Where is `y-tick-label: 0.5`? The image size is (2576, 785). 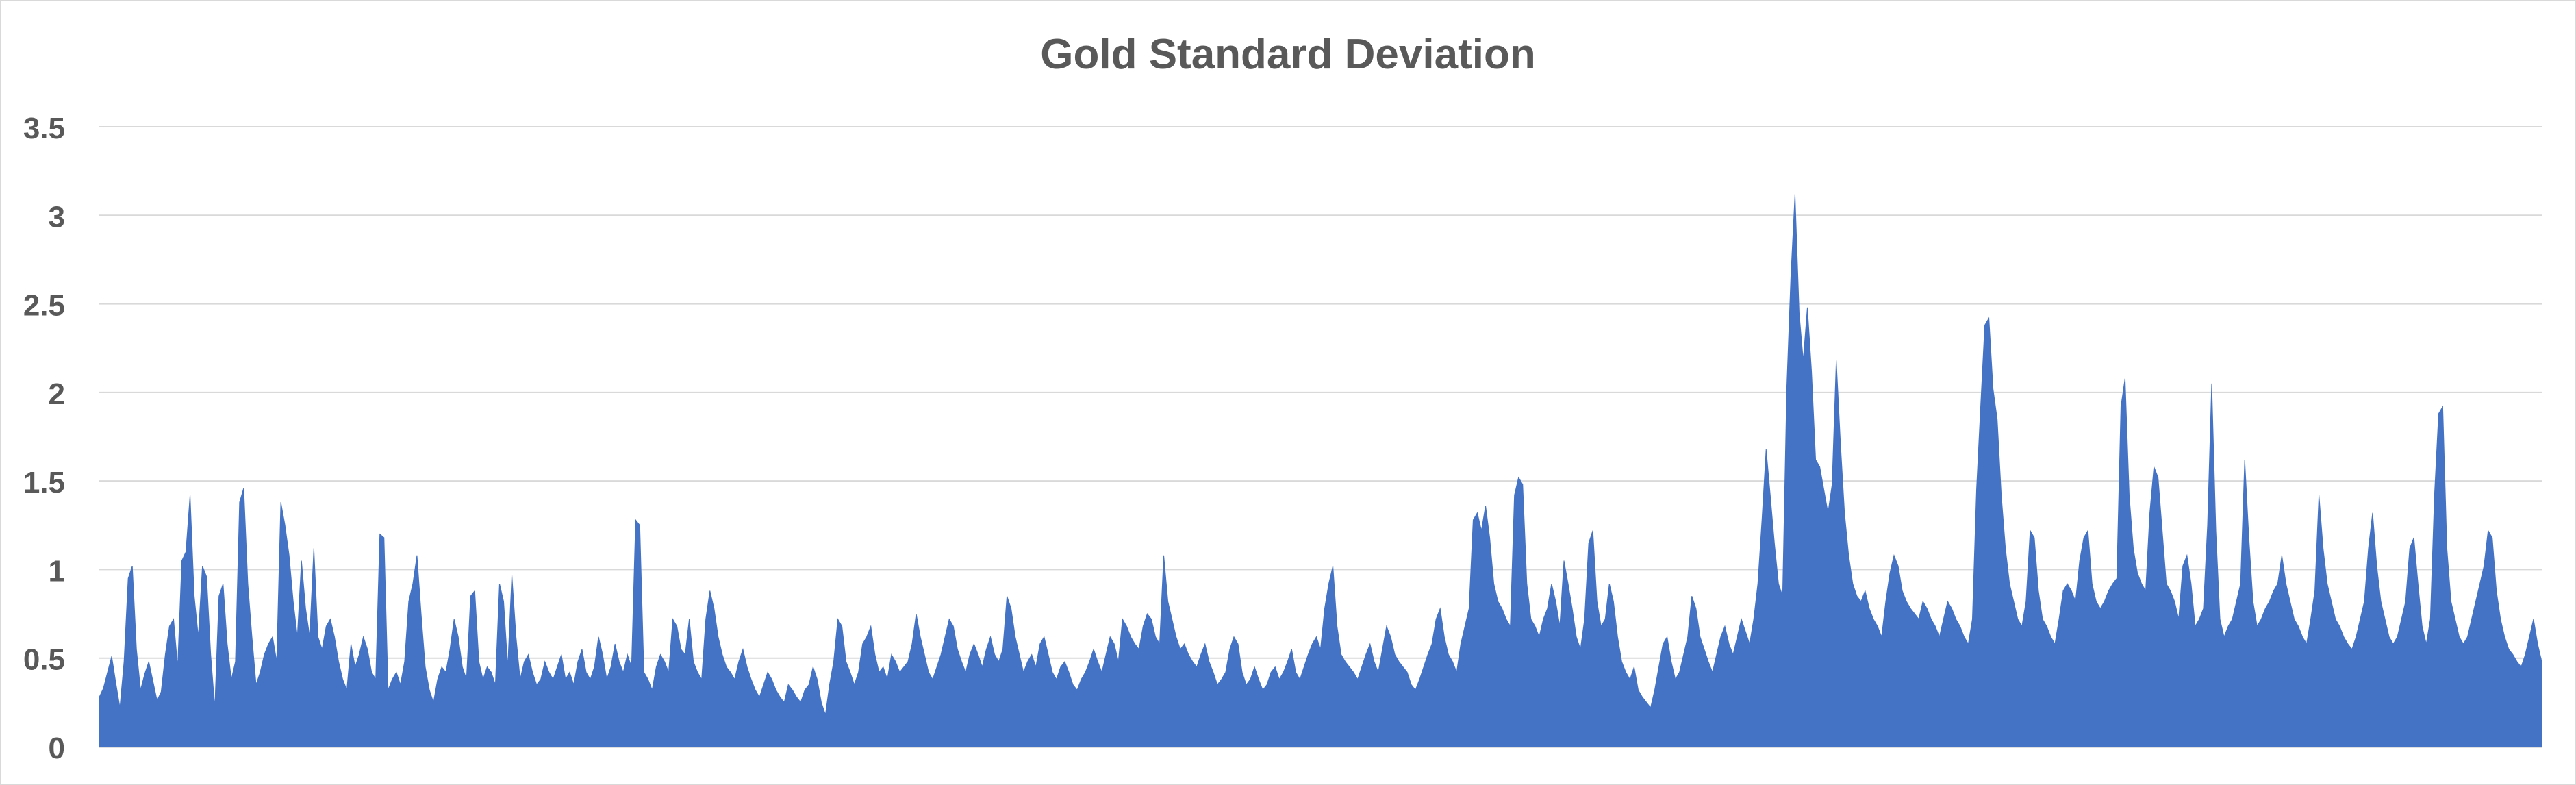 y-tick-label: 0.5 is located at coordinates (44, 660).